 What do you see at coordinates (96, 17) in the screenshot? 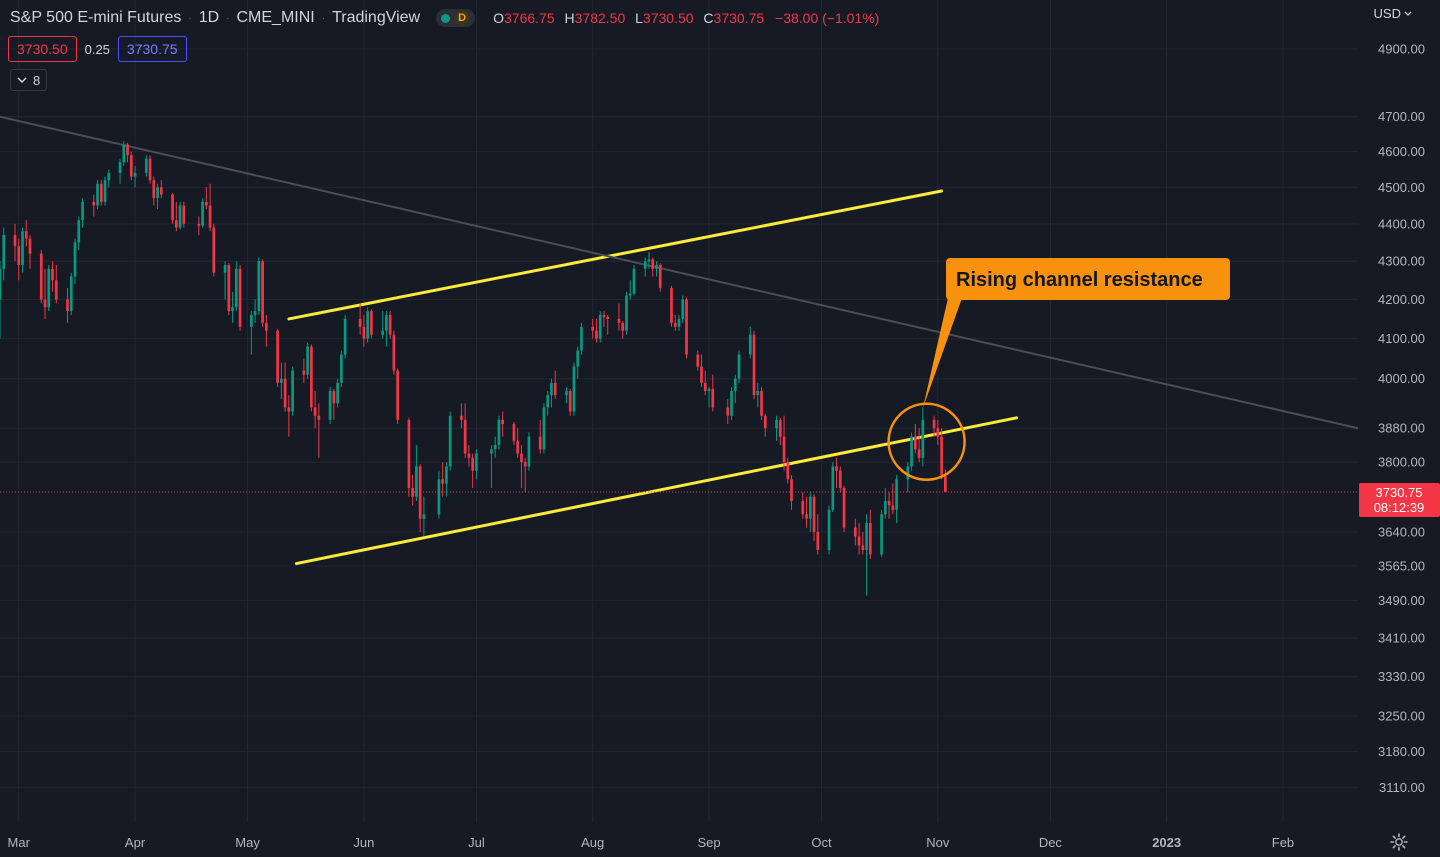
I see `symbol-name: S&P 500 E-mini Futures` at bounding box center [96, 17].